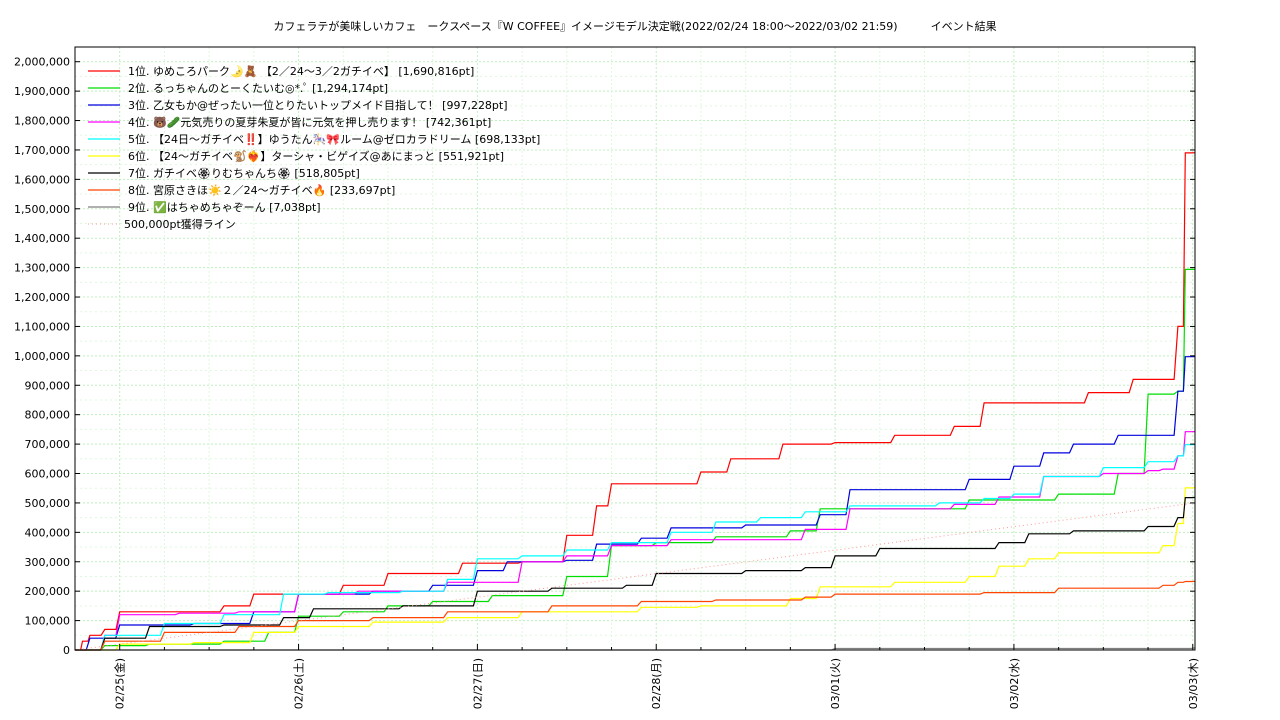 This screenshot has width=1280, height=720. I want to click on y-tick-label: 300,000, so click(48, 562).